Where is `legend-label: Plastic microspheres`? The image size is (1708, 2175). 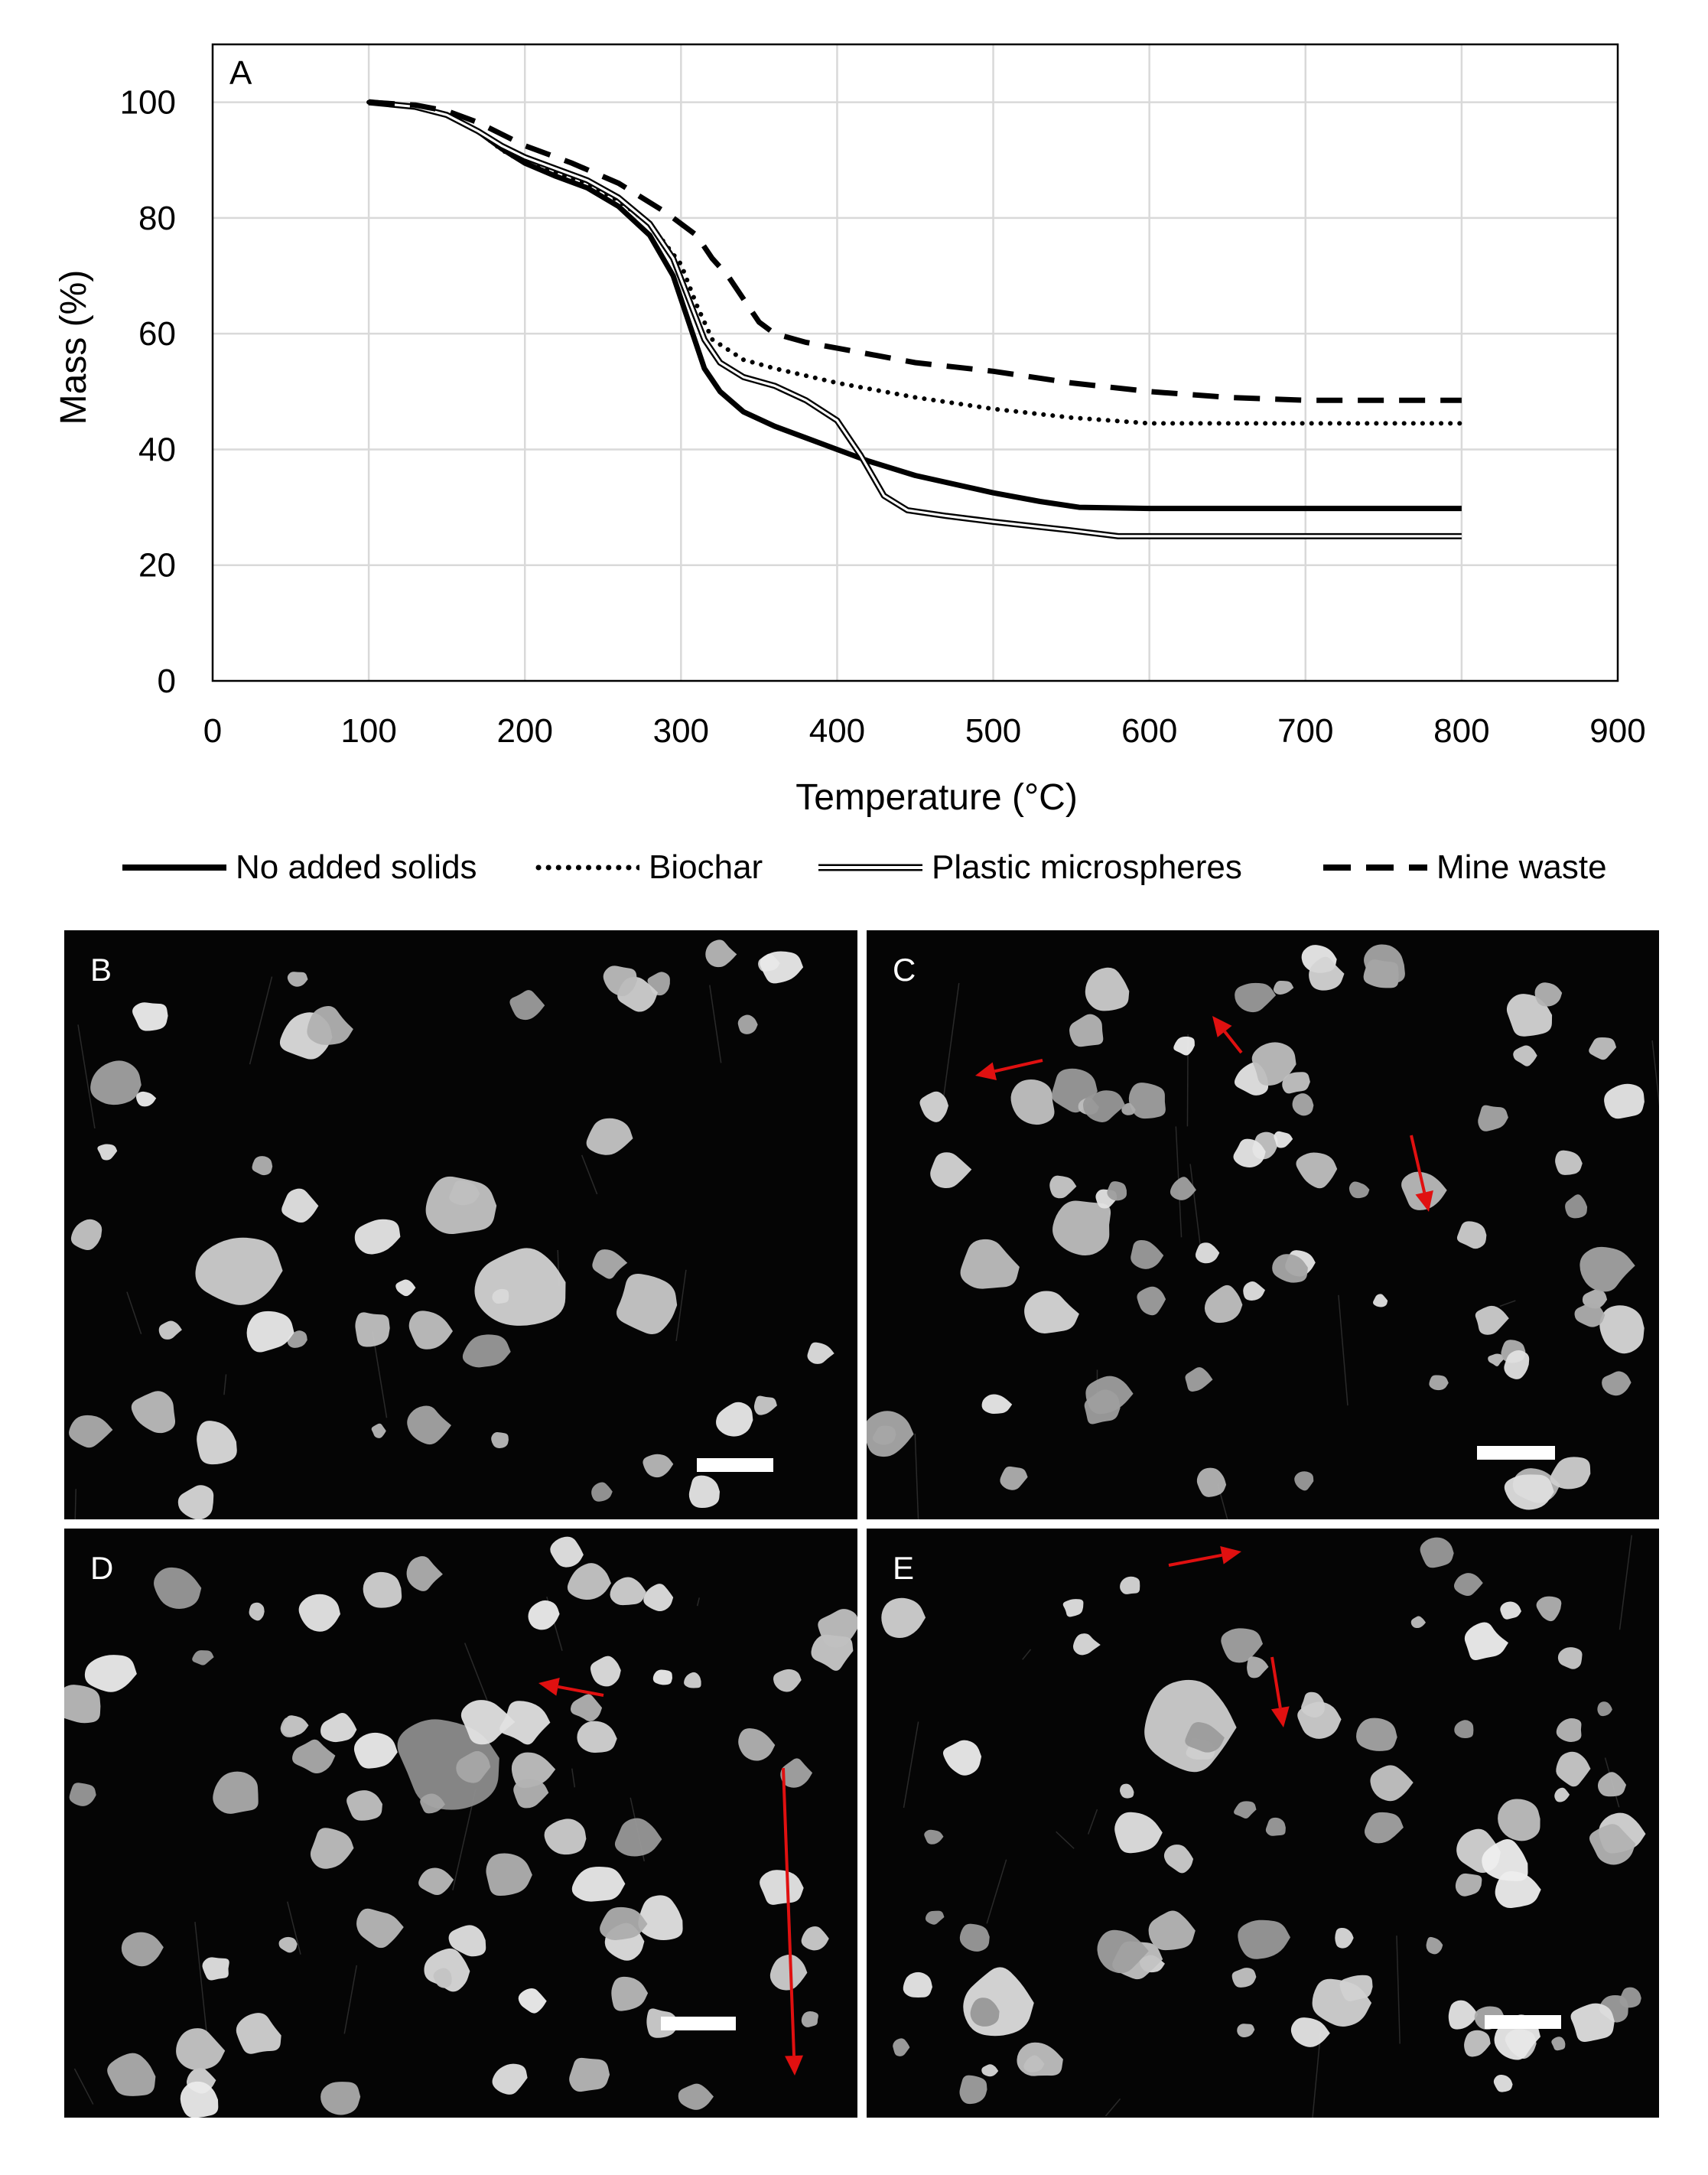
legend-label: Plastic microspheres is located at coordinates (1087, 867).